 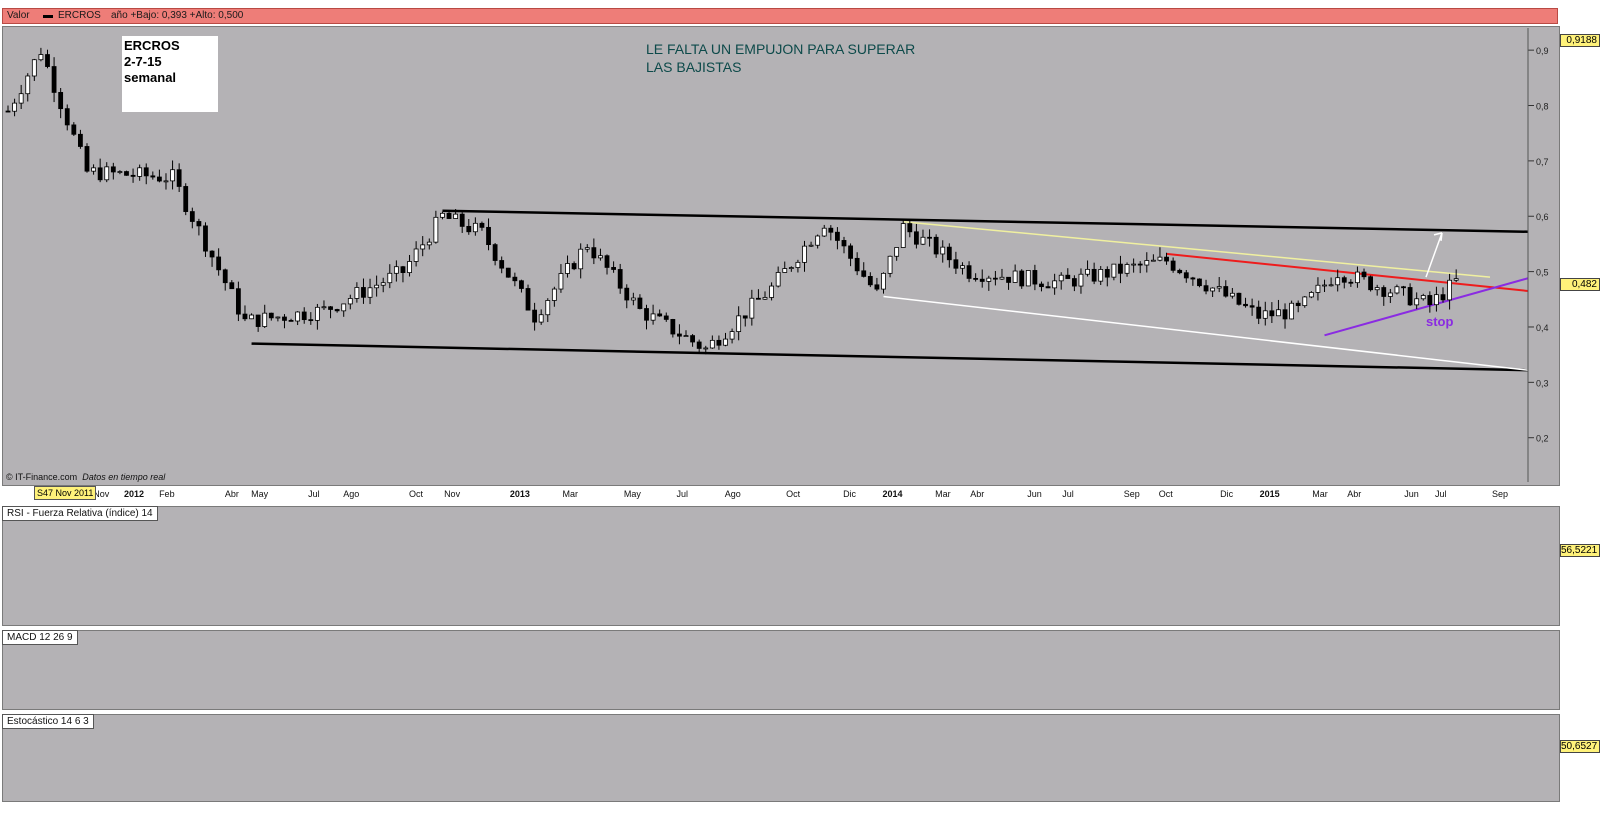 What do you see at coordinates (260, 494) in the screenshot?
I see `price-x-tick-label: May` at bounding box center [260, 494].